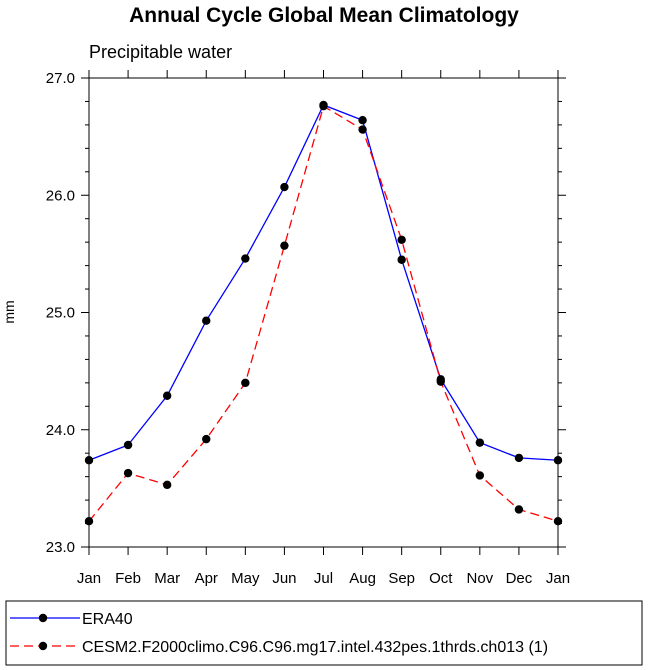 Image resolution: width=648 pixels, height=670 pixels. I want to click on x-tick-label: Oct, so click(441, 578).